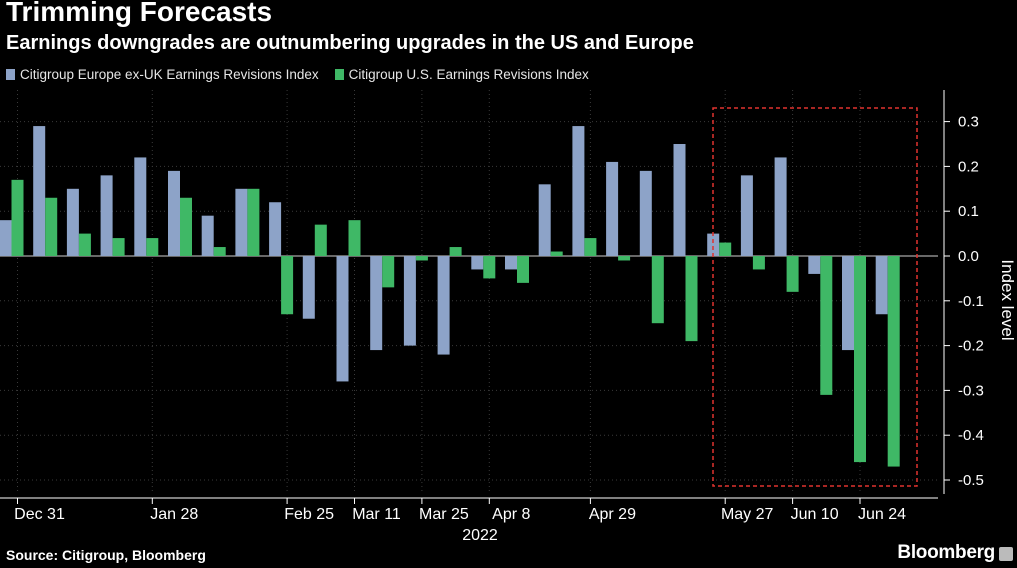 This screenshot has width=1017, height=568. Describe the element at coordinates (968, 122) in the screenshot. I see `y-tick-label: 0.3` at that location.